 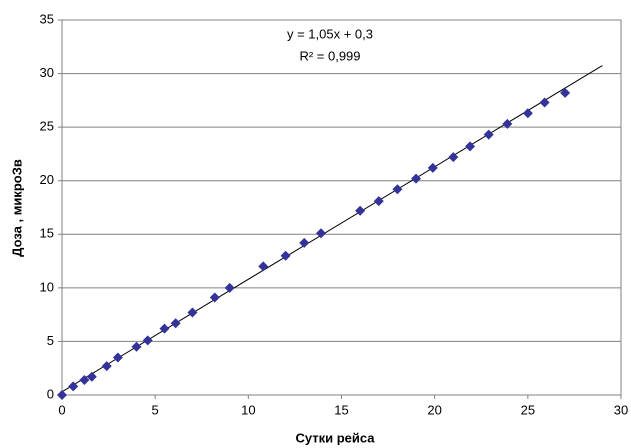 I want to click on y-tick-label: 20, so click(x=47, y=179).